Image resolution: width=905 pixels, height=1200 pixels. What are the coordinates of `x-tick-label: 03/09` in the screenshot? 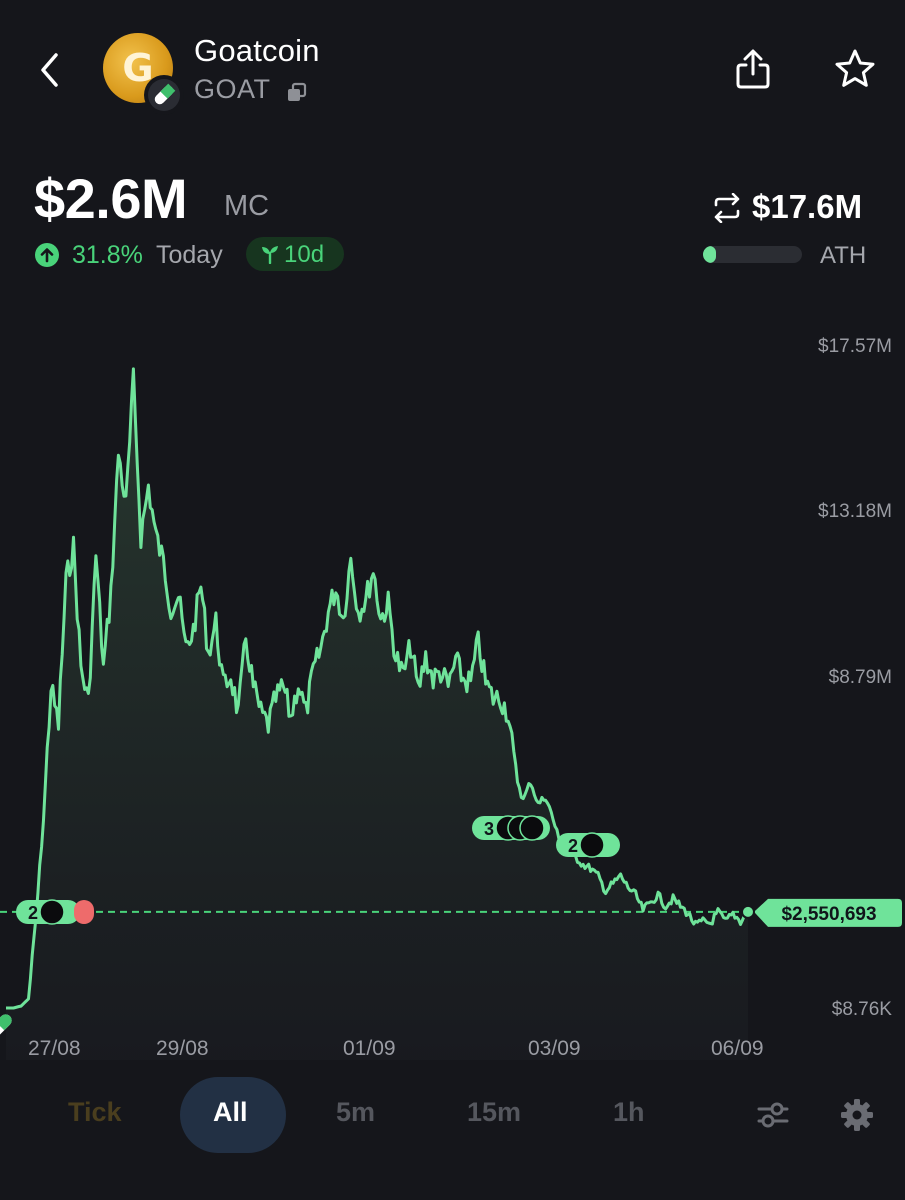 It's located at (554, 1048).